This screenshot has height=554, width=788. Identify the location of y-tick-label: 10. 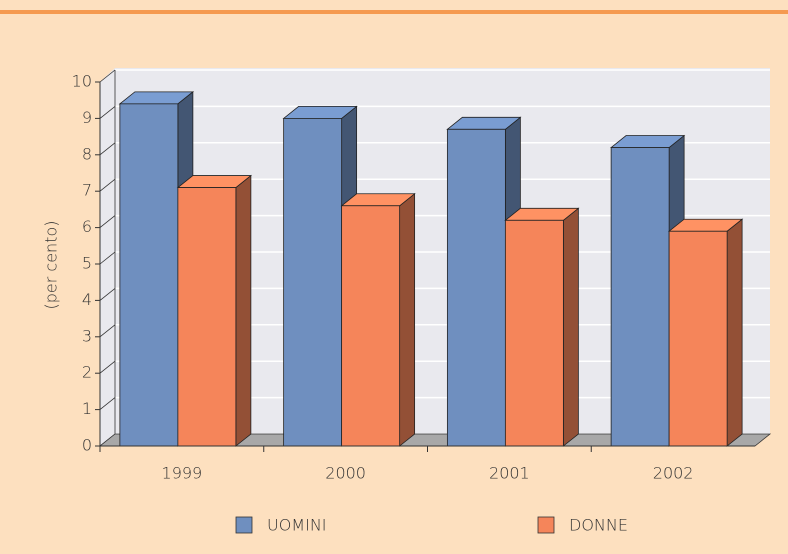
(82, 81).